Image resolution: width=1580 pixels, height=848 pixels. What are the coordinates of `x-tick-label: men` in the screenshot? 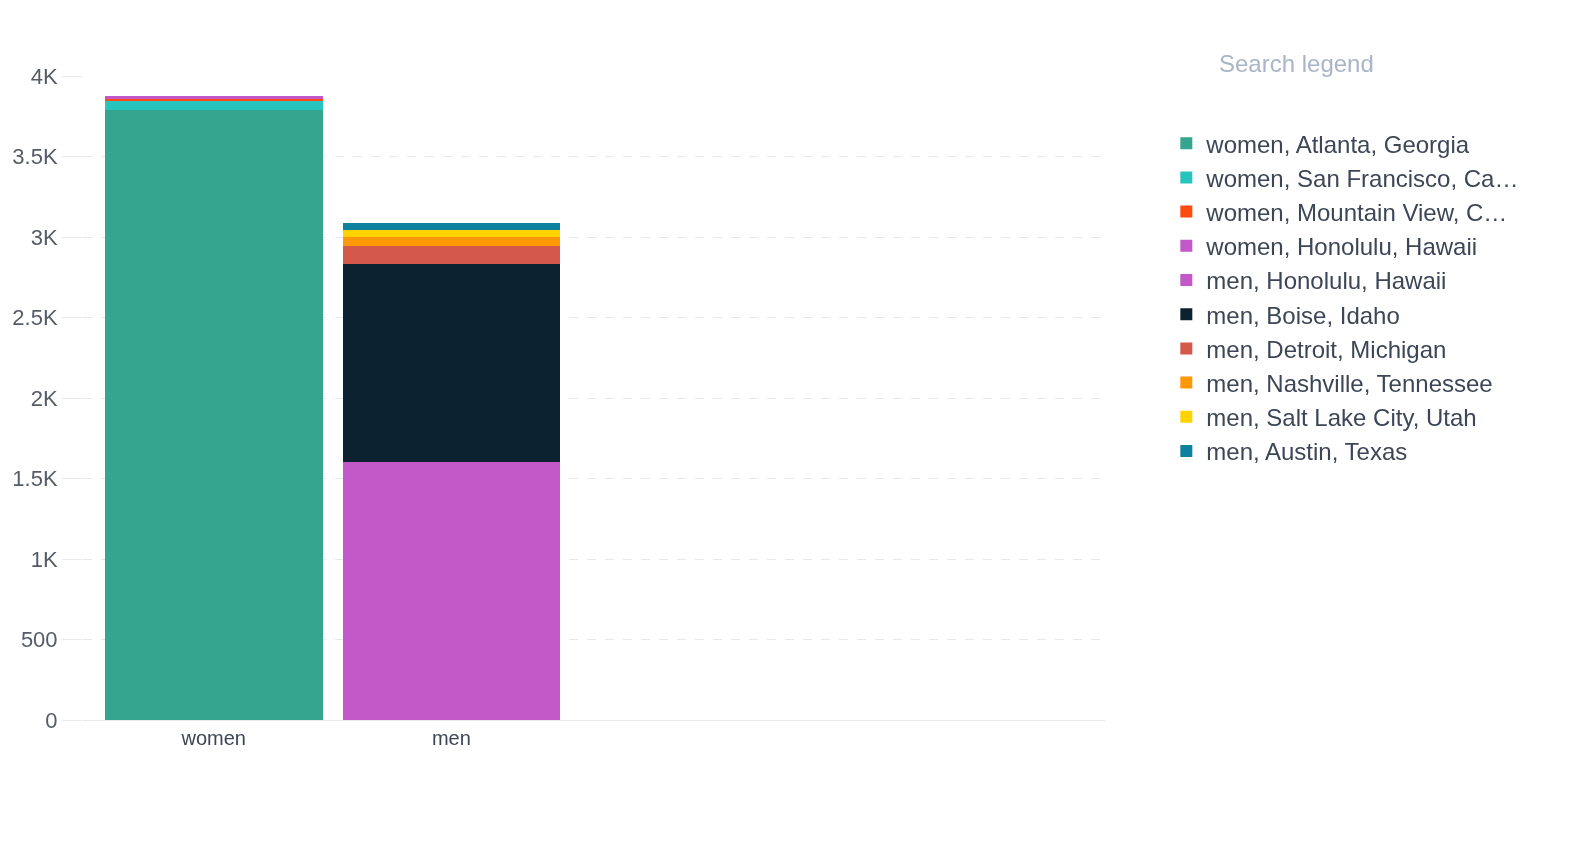 It's located at (451, 738).